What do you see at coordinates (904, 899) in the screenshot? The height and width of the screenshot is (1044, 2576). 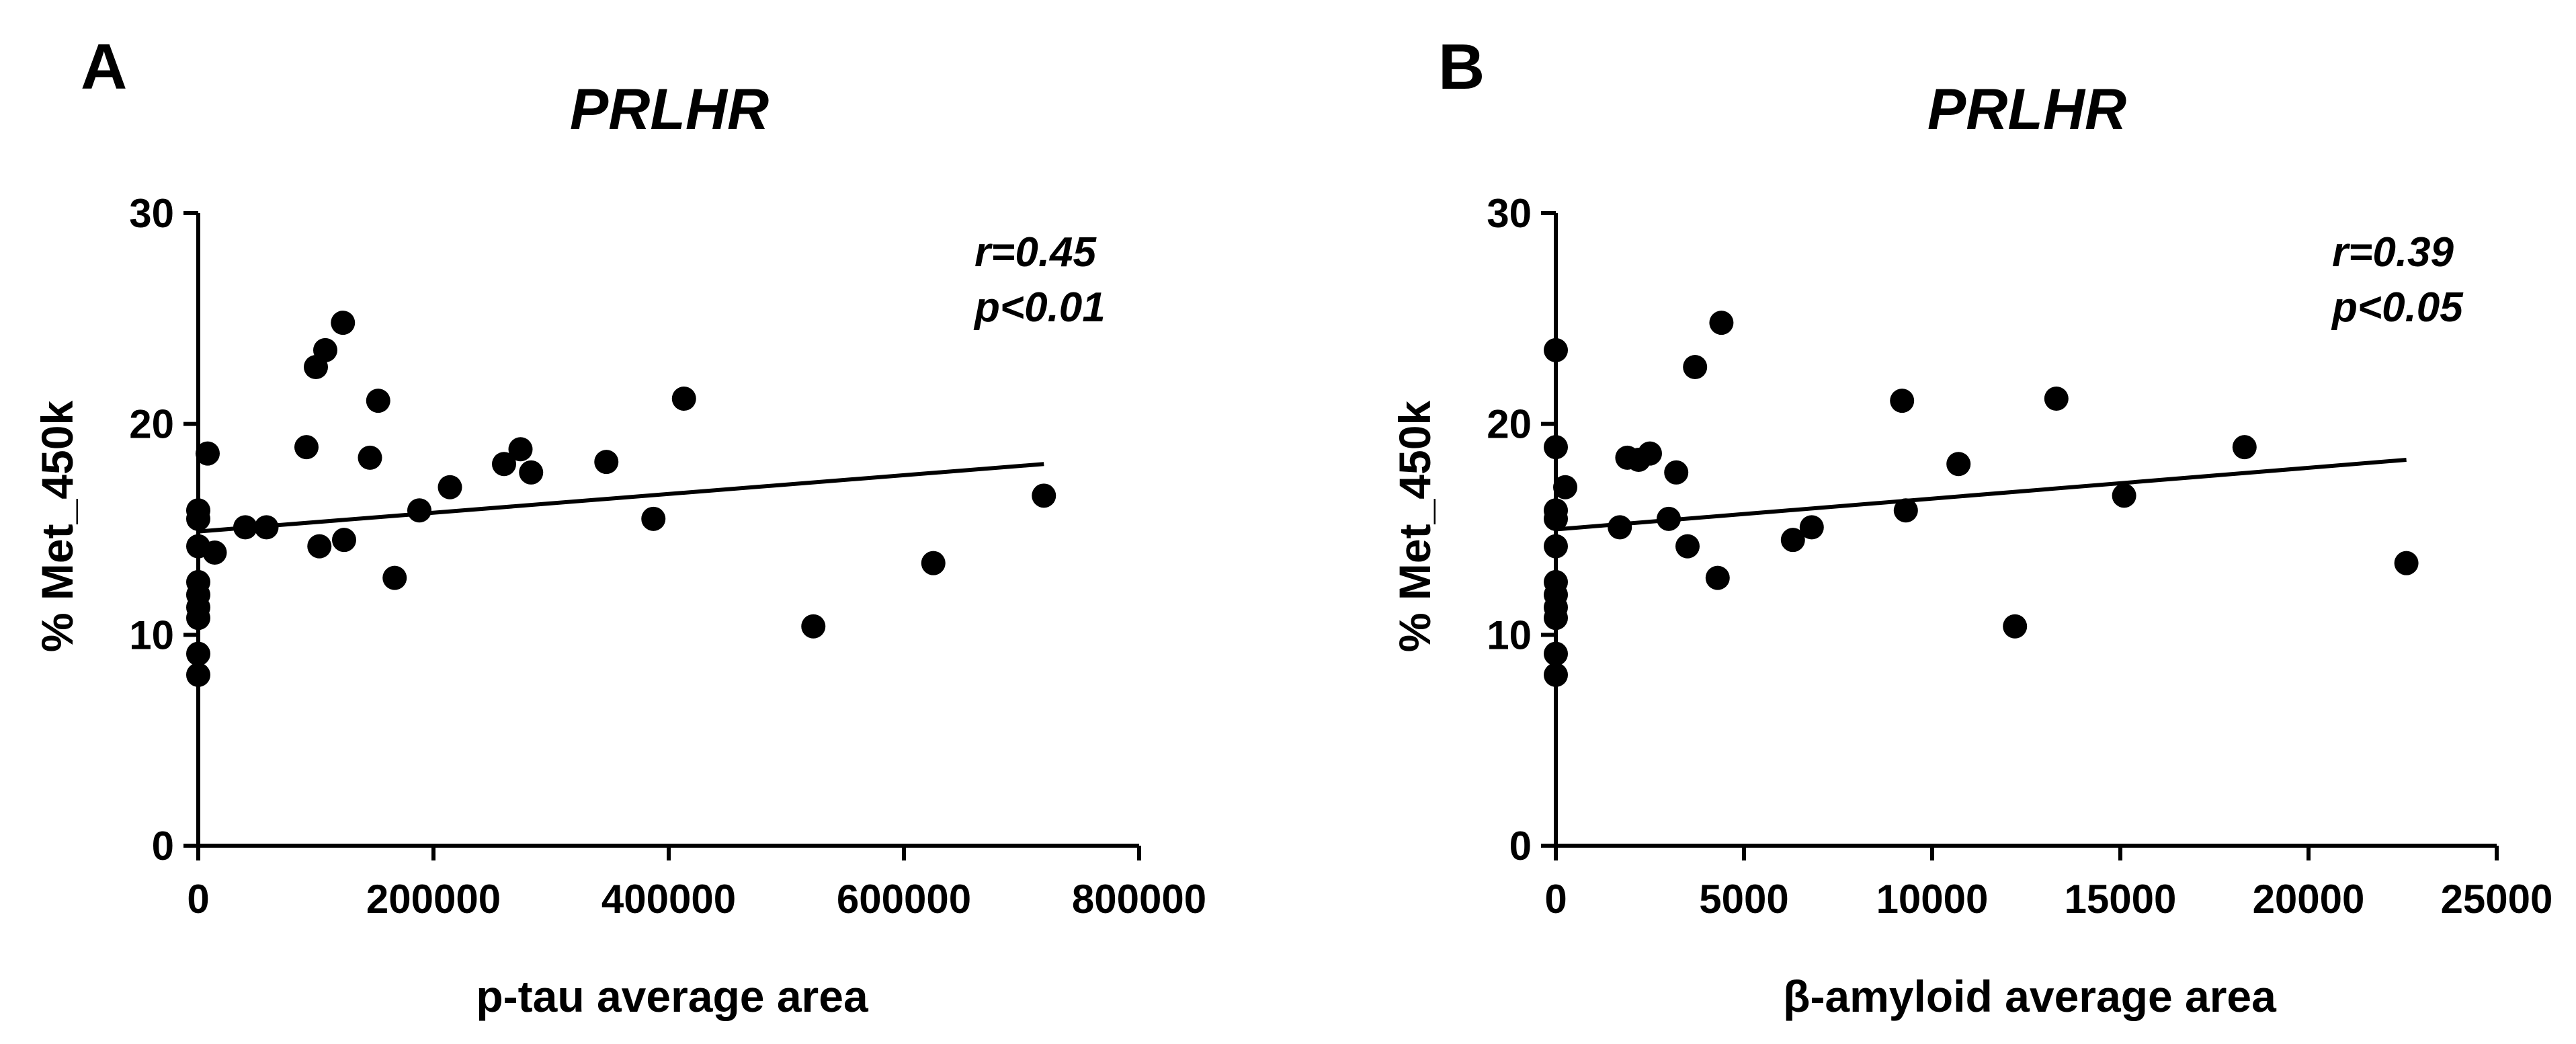 I see `panel-a-x-tick-label: 600000` at bounding box center [904, 899].